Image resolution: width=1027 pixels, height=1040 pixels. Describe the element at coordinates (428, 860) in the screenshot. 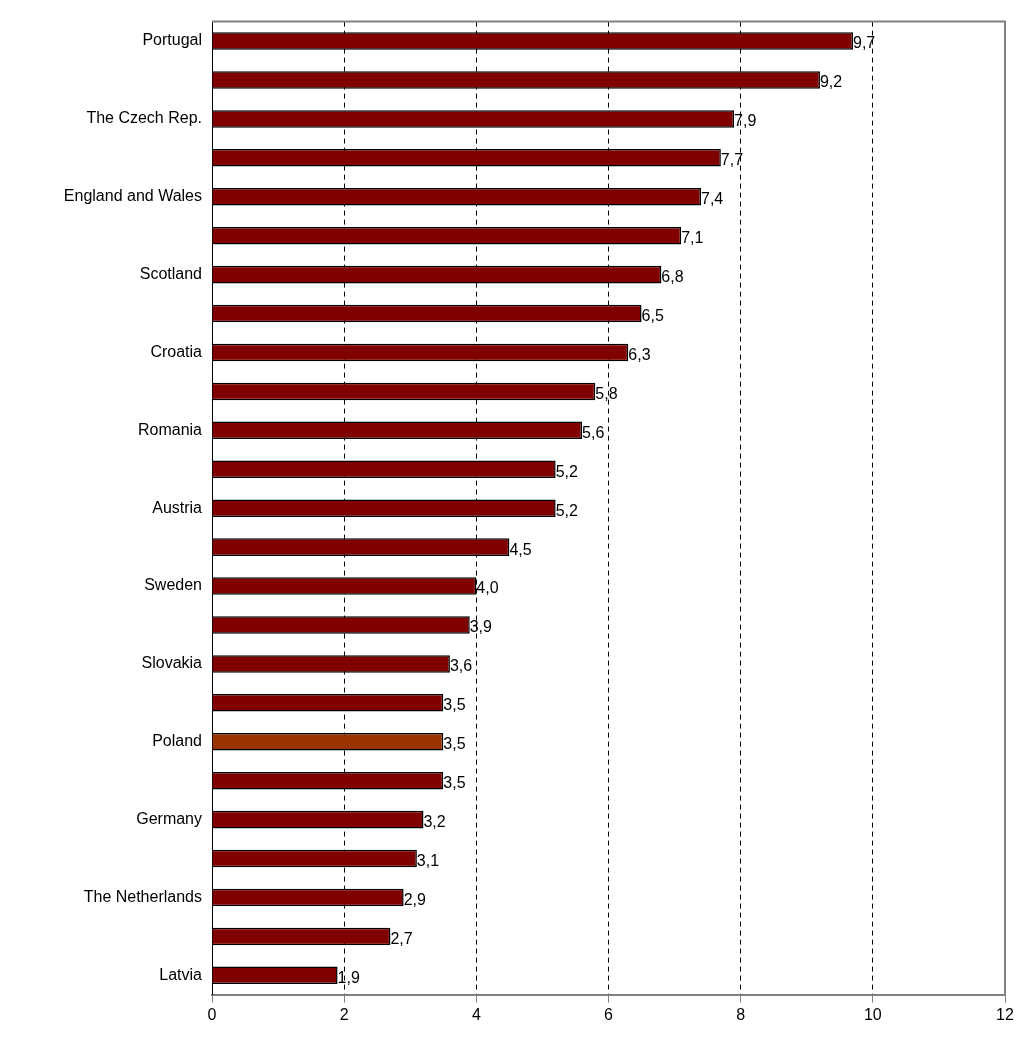

I see `data-label: 3,1` at that location.